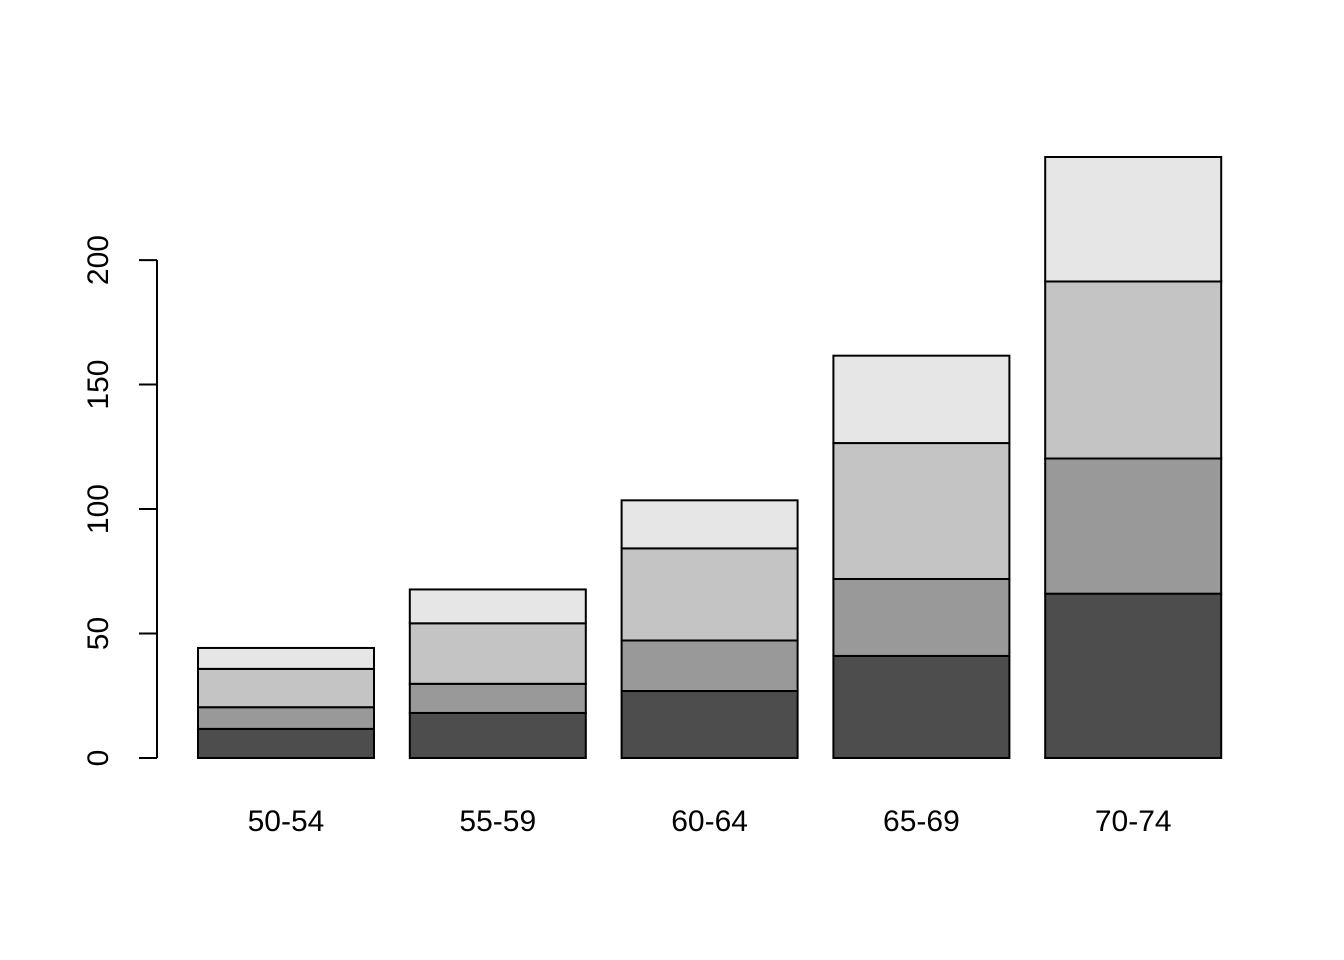 Image resolution: width=1344 pixels, height=960 pixels. What do you see at coordinates (98, 260) in the screenshot?
I see `y-tick-label: 200` at bounding box center [98, 260].